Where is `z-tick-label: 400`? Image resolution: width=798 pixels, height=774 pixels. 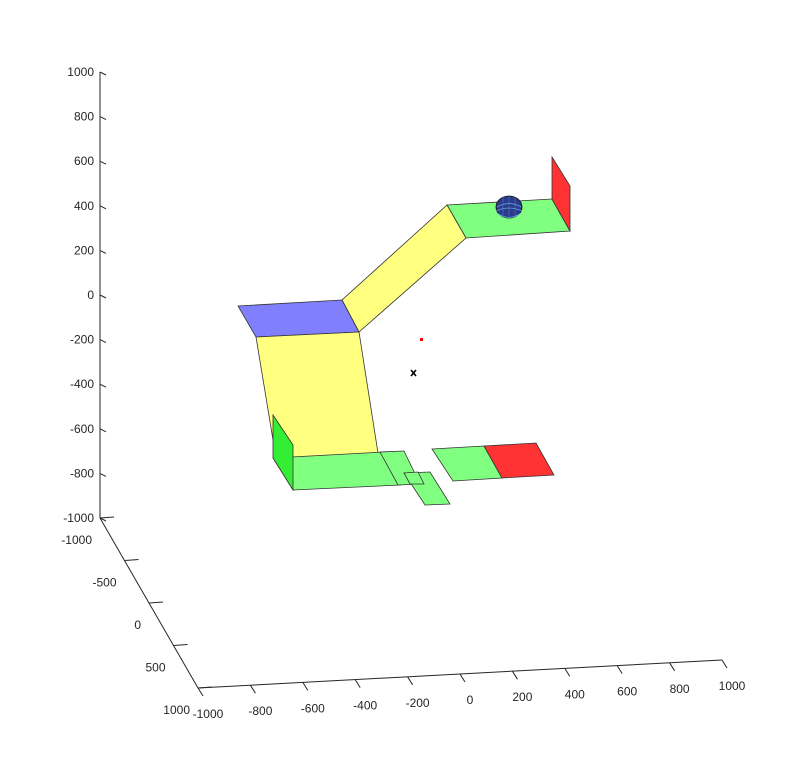
z-tick-label: 400 is located at coordinates (84, 206).